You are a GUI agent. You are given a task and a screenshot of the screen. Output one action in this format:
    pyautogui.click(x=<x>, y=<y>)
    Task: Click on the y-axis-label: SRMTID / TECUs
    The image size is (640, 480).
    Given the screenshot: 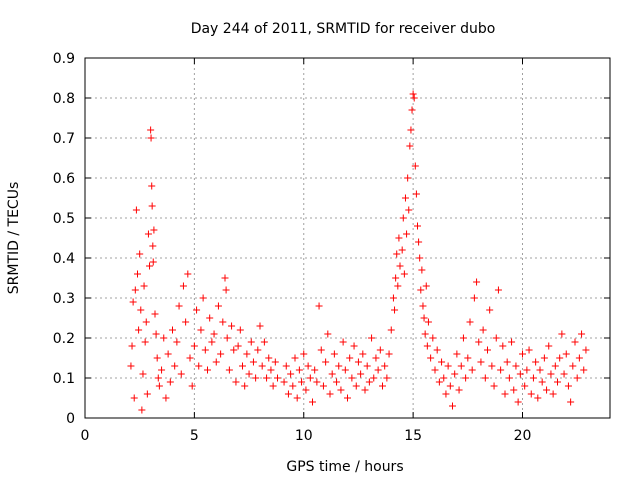 What is the action you would take?
    pyautogui.click(x=14, y=238)
    